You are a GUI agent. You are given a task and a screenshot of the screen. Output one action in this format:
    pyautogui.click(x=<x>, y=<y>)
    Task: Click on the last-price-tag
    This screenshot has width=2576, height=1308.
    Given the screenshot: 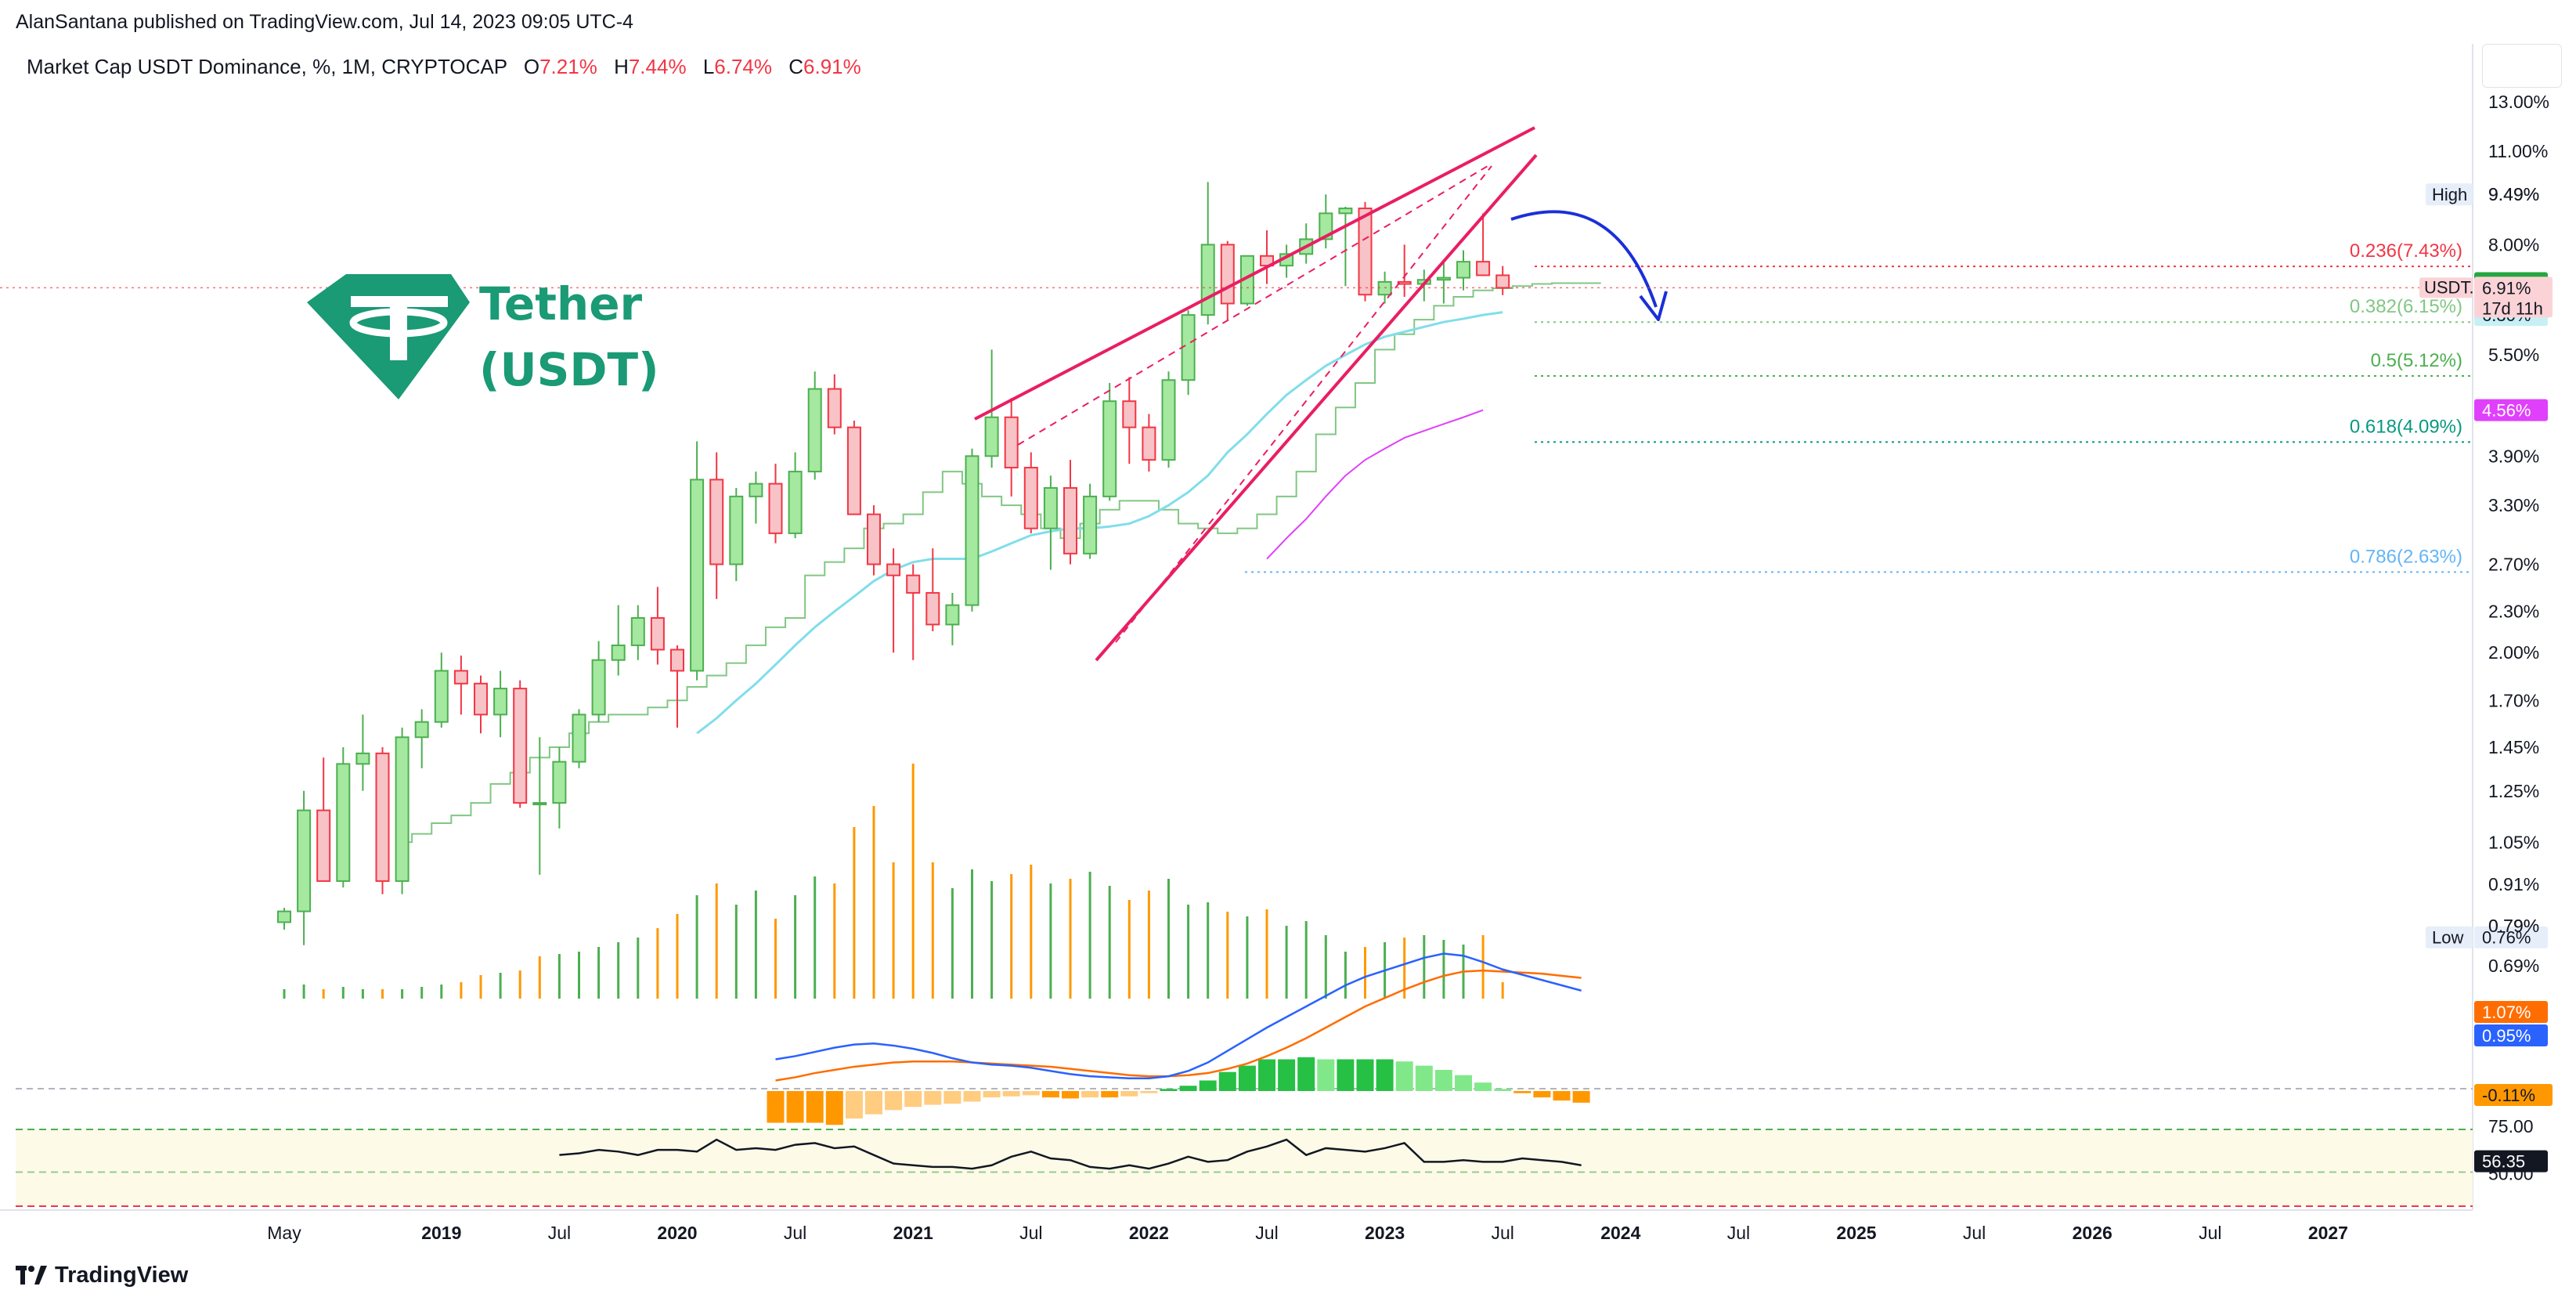 What is the action you would take?
    pyautogui.click(x=2513, y=297)
    